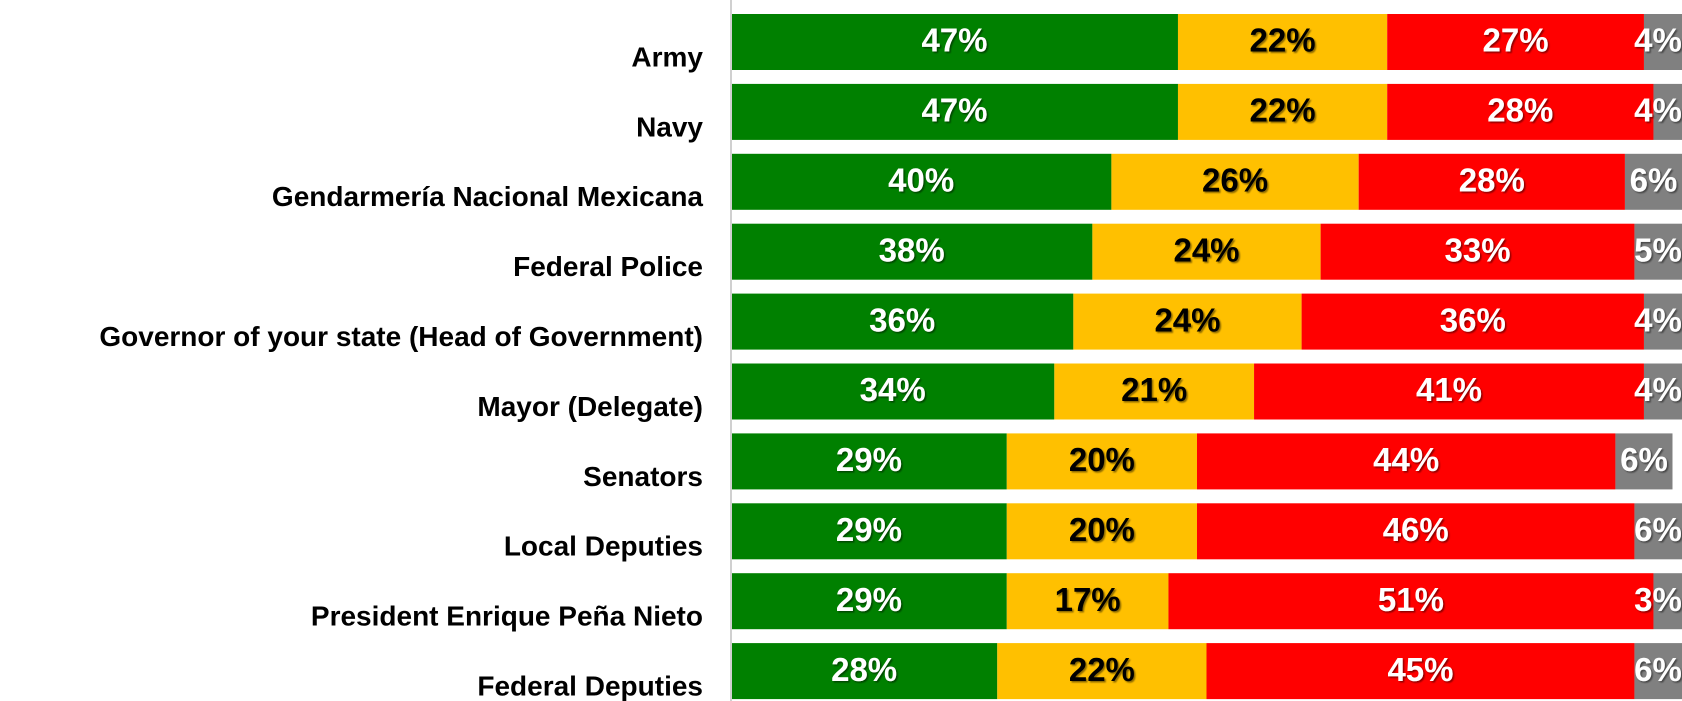 The width and height of the screenshot is (1682, 701). What do you see at coordinates (603, 546) in the screenshot?
I see `category-label: Local Deputies` at bounding box center [603, 546].